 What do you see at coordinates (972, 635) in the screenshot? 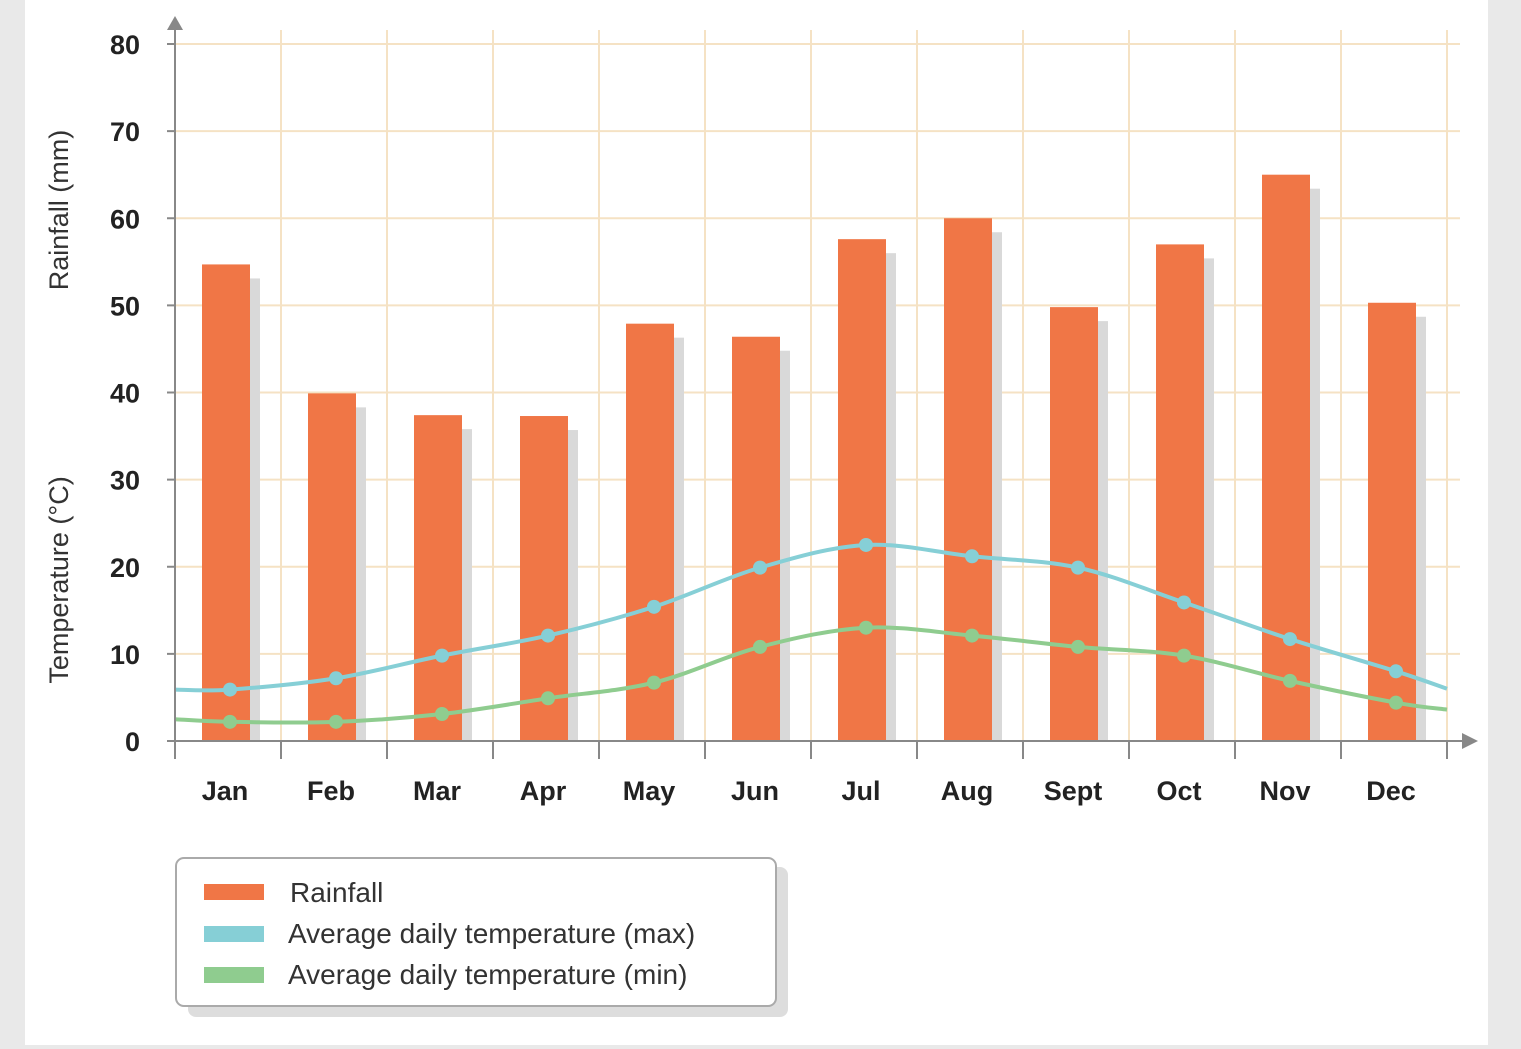
I see `point-min-aug` at bounding box center [972, 635].